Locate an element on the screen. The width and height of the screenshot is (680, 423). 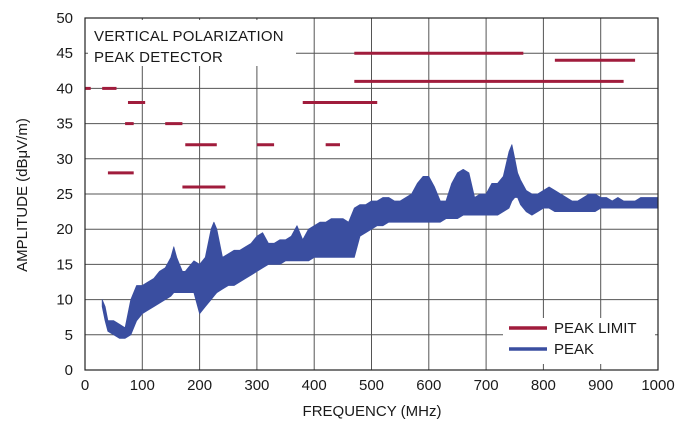
y-tick-label: 45 is located at coordinates (64, 53).